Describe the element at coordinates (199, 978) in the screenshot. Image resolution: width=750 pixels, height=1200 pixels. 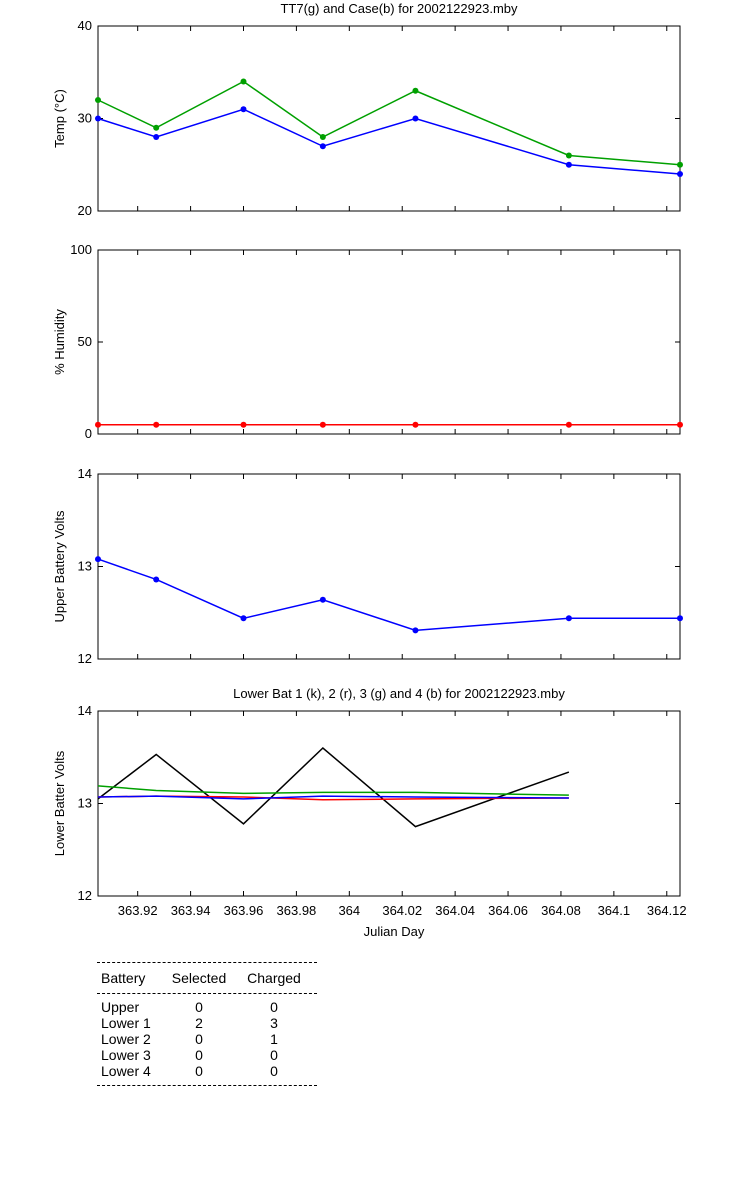
I see `header-selected: Selected` at that location.